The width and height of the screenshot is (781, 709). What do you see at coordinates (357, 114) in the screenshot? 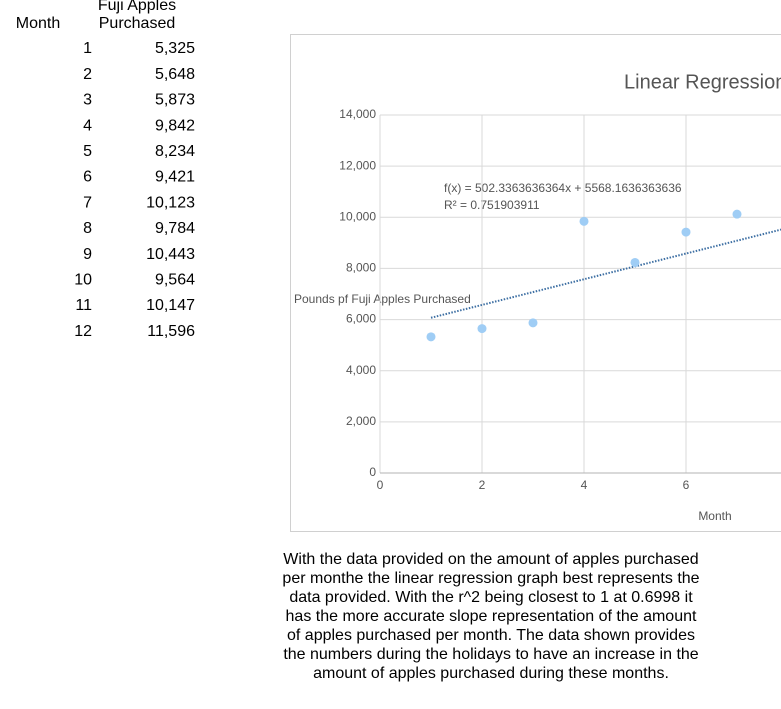
I see `y-tick-label: 14,000` at bounding box center [357, 114].